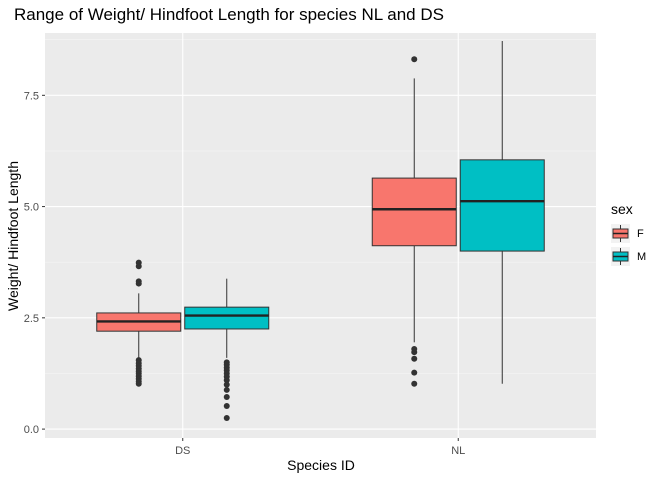 This screenshot has width=672, height=480. Describe the element at coordinates (502, 205) in the screenshot. I see `box-M-NL` at that location.